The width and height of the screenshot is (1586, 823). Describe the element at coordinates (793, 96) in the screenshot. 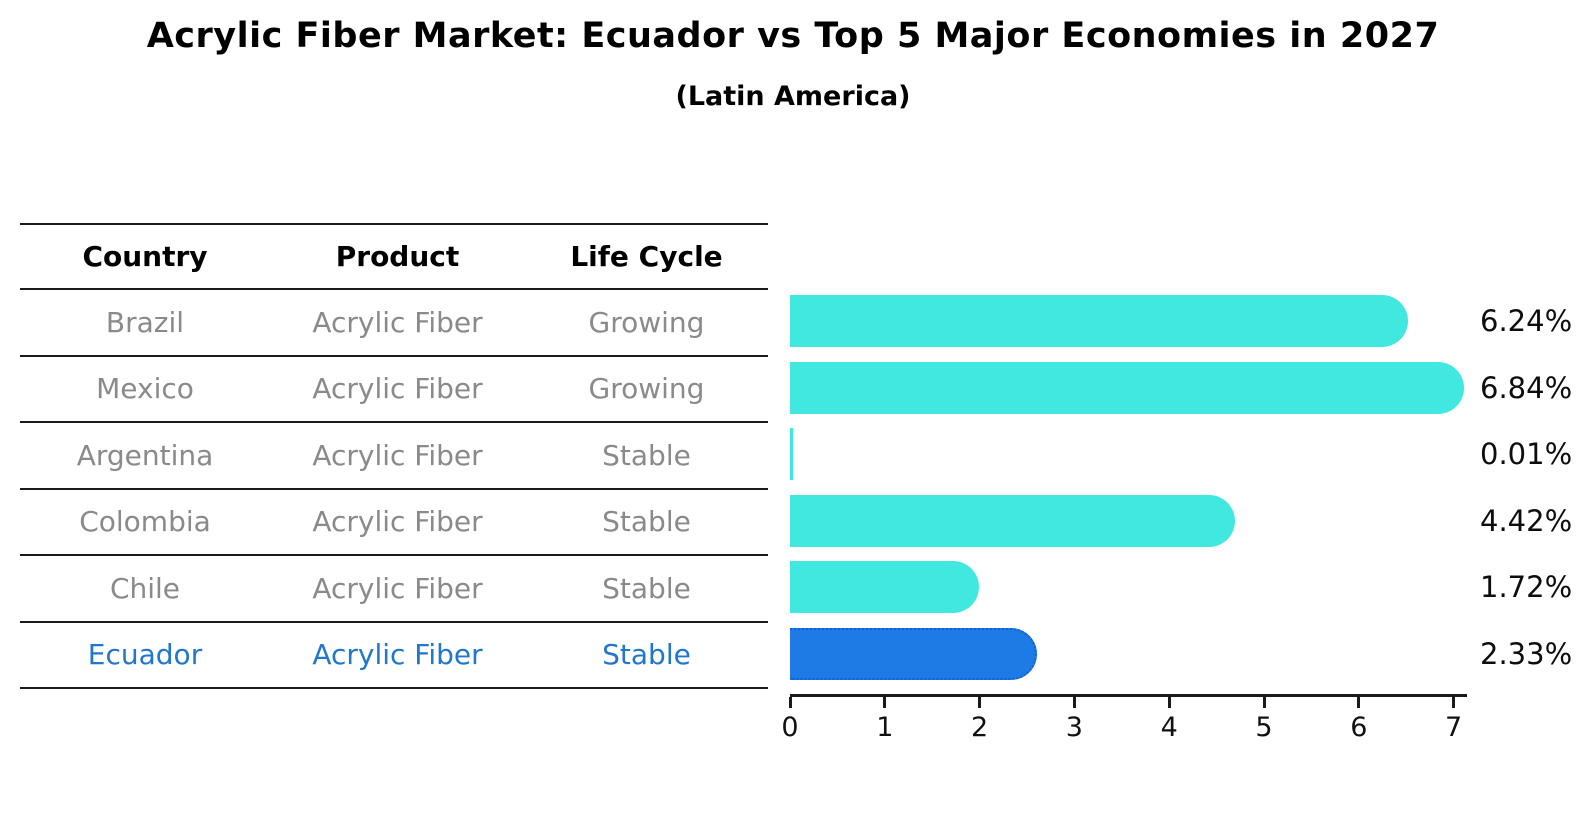

I see `chart-subtitle: (Latin America)` at that location.